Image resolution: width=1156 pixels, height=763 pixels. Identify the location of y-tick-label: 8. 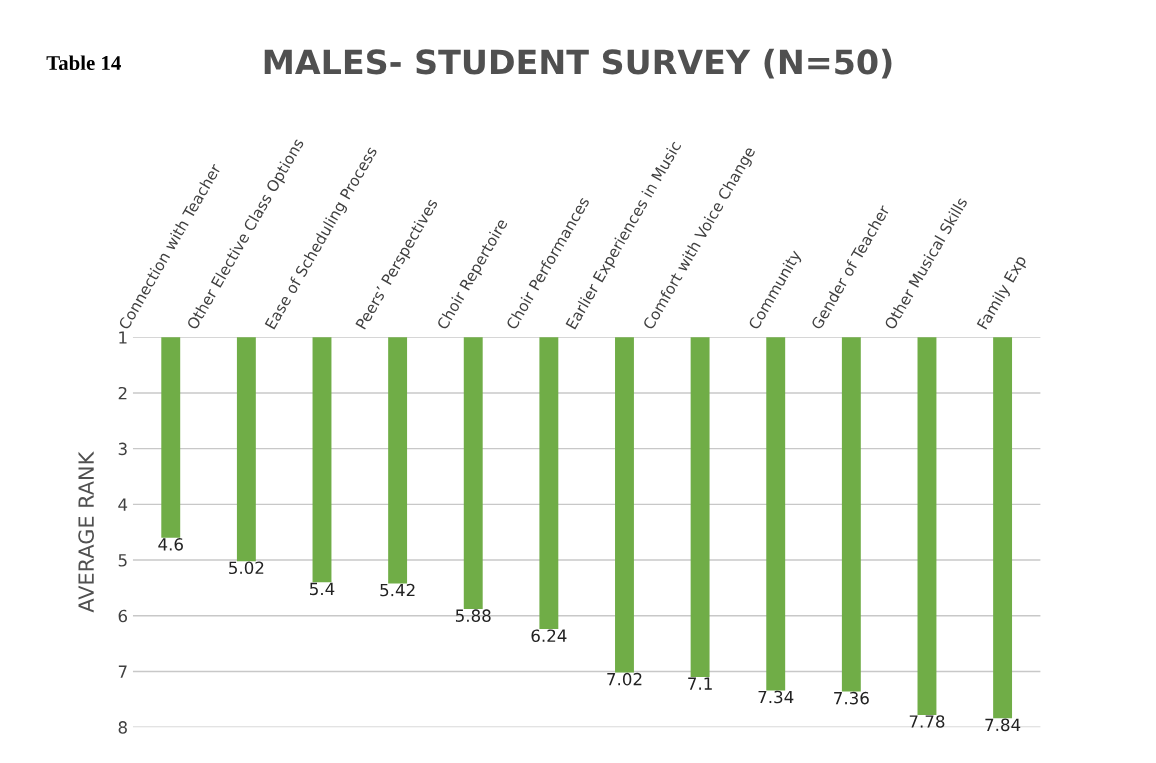
(122, 727).